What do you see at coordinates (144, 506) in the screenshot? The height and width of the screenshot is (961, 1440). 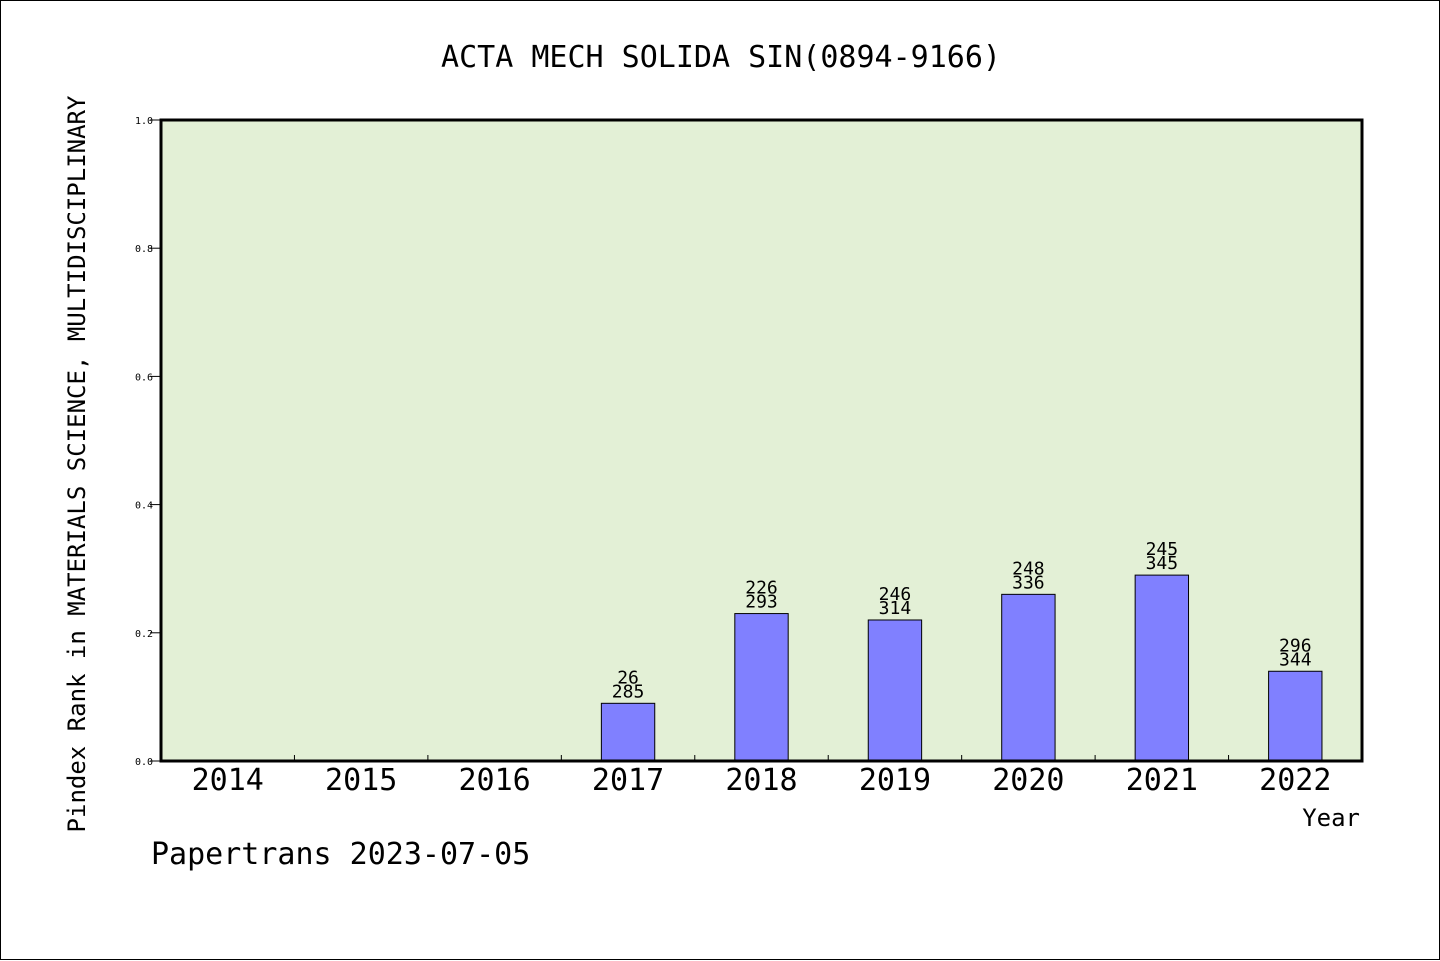 I see `y-tick-label: 0.4` at bounding box center [144, 506].